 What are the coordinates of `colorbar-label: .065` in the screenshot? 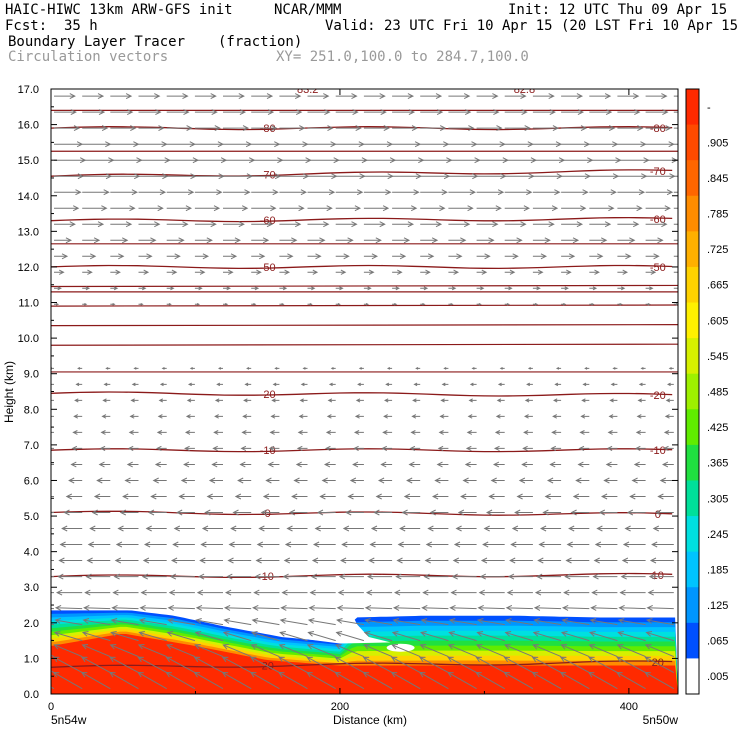 It's located at (717, 642).